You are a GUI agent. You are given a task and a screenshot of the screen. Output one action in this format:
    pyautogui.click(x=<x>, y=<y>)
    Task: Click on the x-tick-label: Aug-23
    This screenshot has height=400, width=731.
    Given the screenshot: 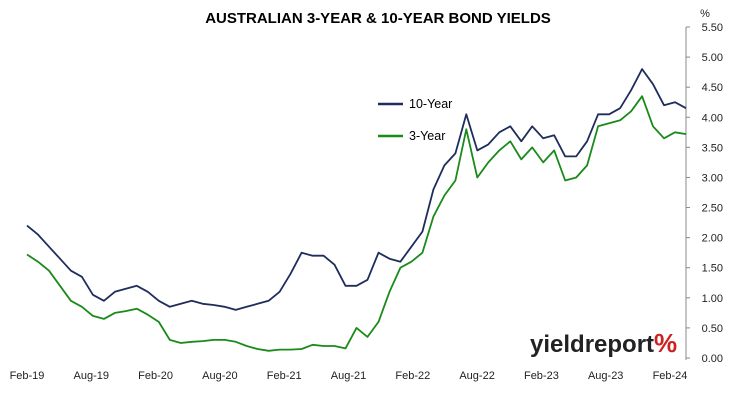 What is the action you would take?
    pyautogui.click(x=605, y=376)
    